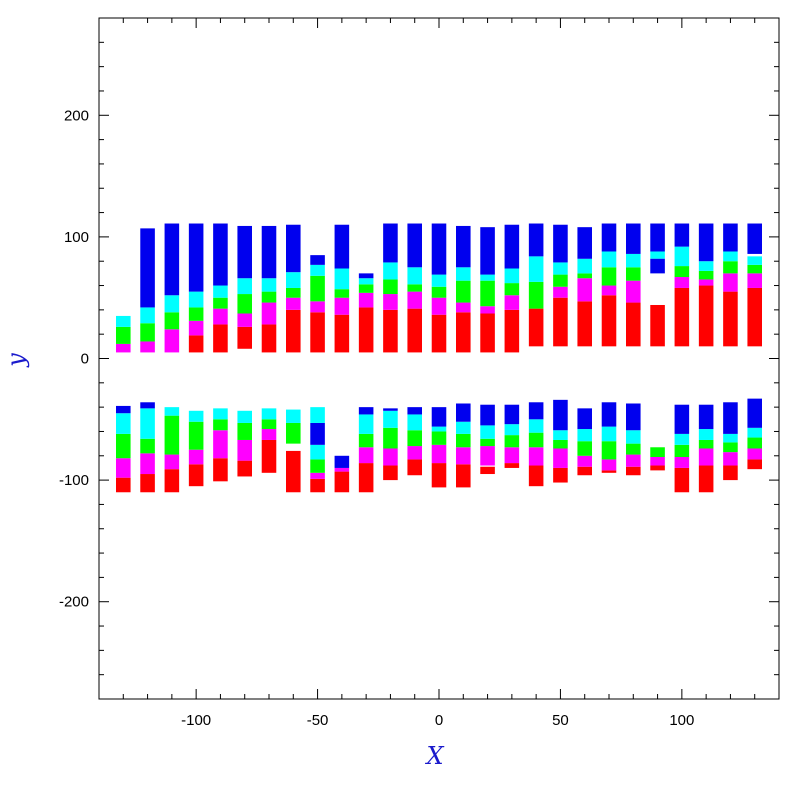 This screenshot has height=797, width=797. Describe the element at coordinates (196, 720) in the screenshot. I see `x-tick-label: -100` at that location.